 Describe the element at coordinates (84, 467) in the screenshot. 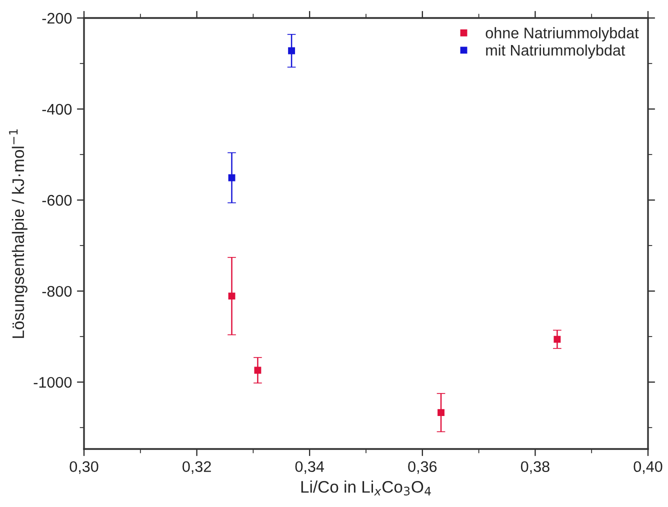

I see `x-tick-label: 0,30` at that location.